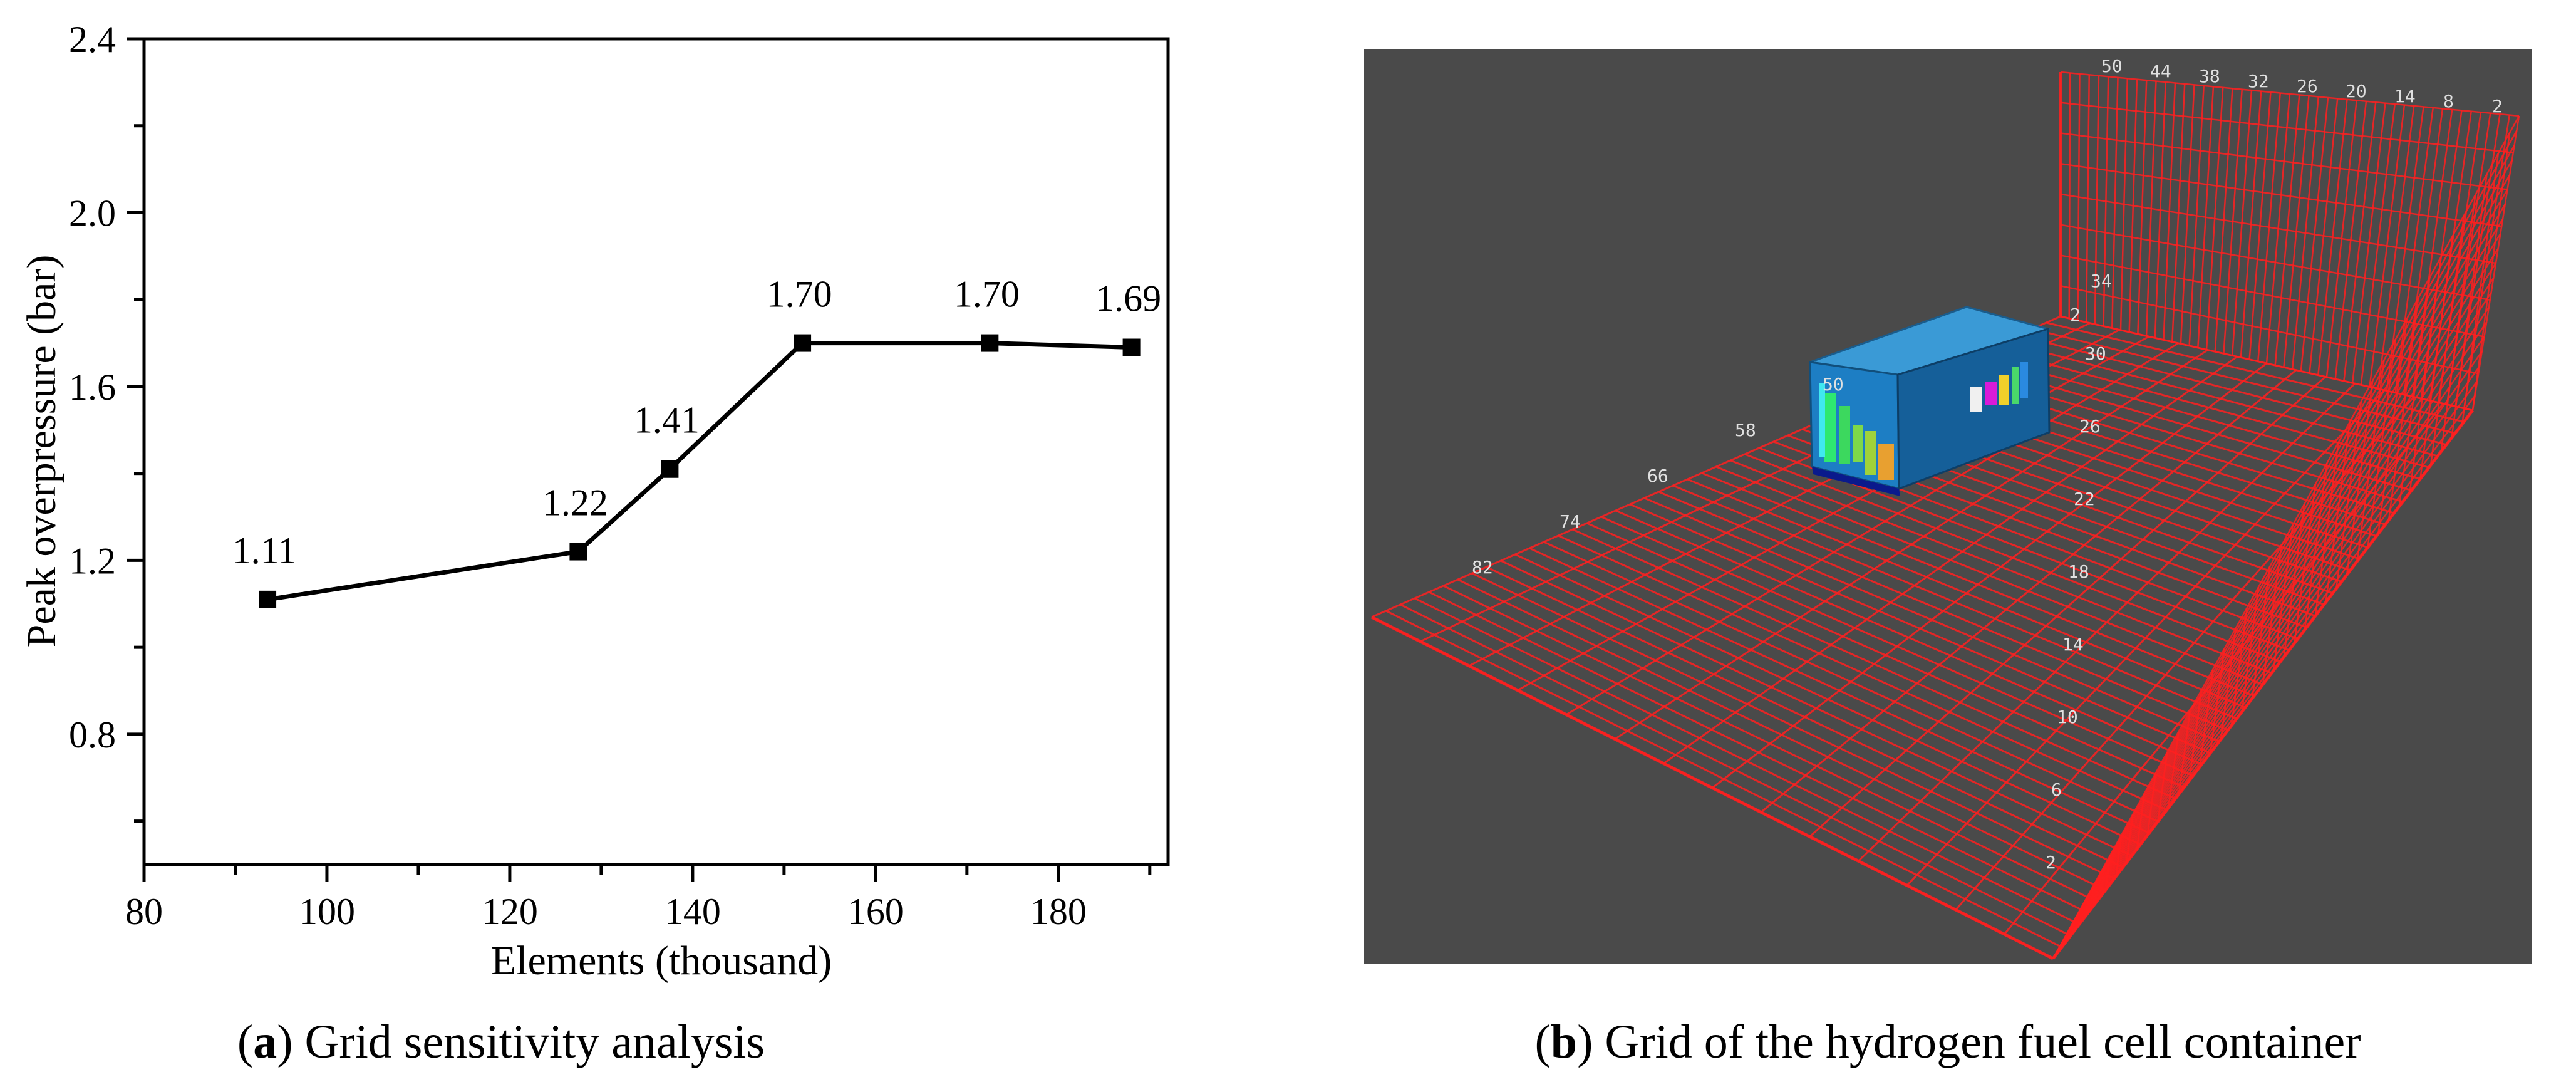  What do you see at coordinates (2356, 91) in the screenshot?
I see `mesh-top-label: 20` at bounding box center [2356, 91].